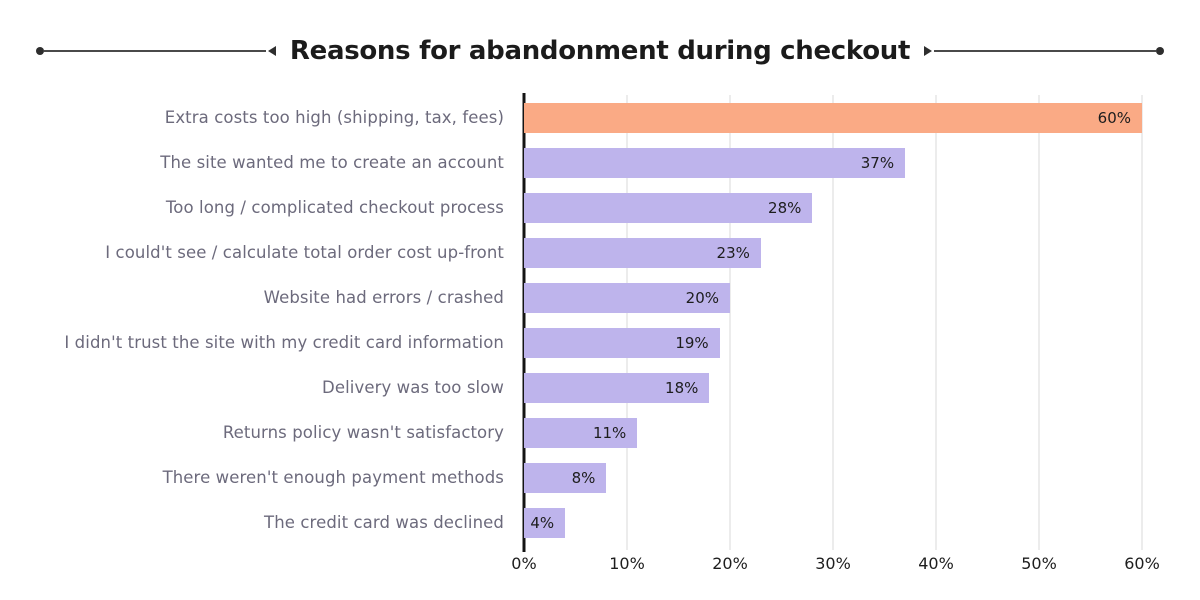 This screenshot has height=600, width=1200. Describe the element at coordinates (833, 432) in the screenshot. I see `bar-track: 11%` at that location.